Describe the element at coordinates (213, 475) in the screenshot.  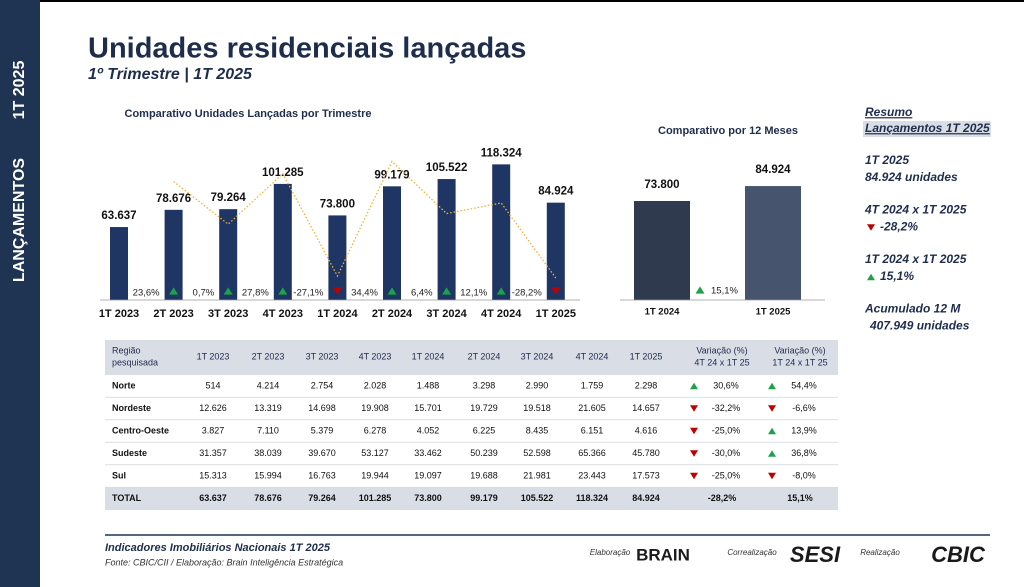
I see `table-cell: 15.313` at that location.